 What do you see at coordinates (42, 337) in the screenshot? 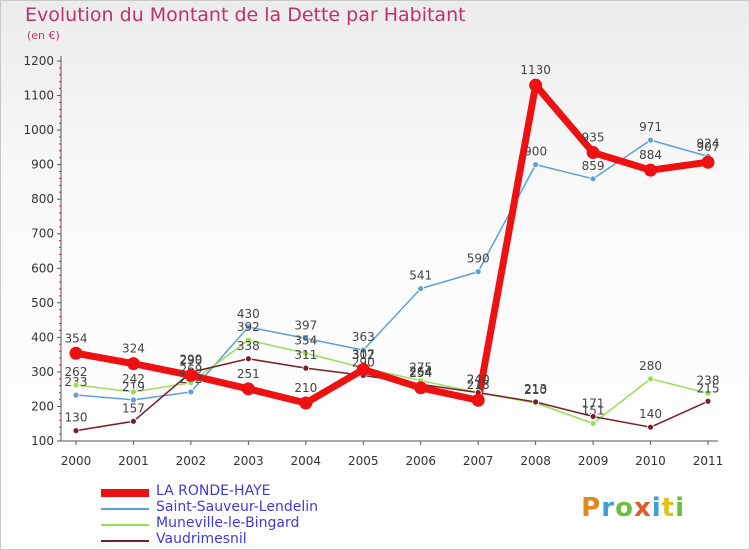
I see `y-tick-label: 400` at bounding box center [42, 337].